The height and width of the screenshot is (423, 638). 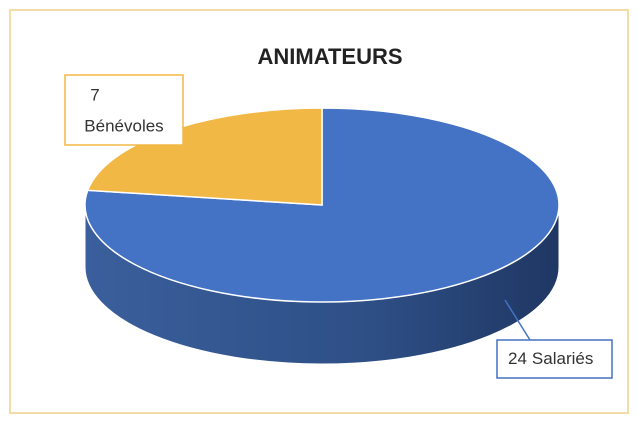 I want to click on data-label: 24, so click(x=517, y=358).